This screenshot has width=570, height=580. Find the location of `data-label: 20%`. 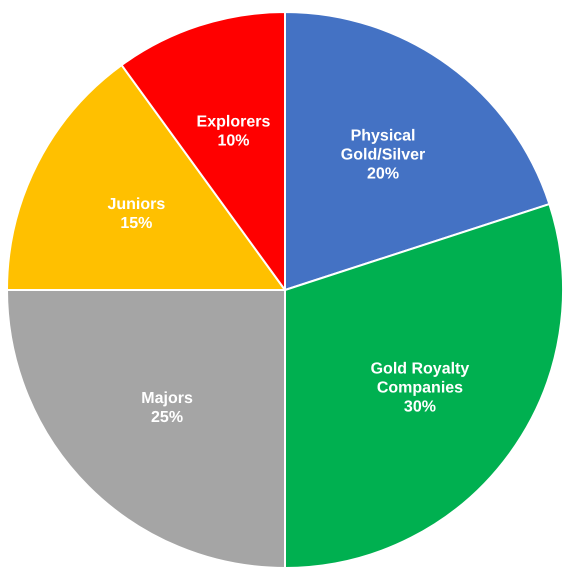

data-label: 20% is located at coordinates (383, 173).